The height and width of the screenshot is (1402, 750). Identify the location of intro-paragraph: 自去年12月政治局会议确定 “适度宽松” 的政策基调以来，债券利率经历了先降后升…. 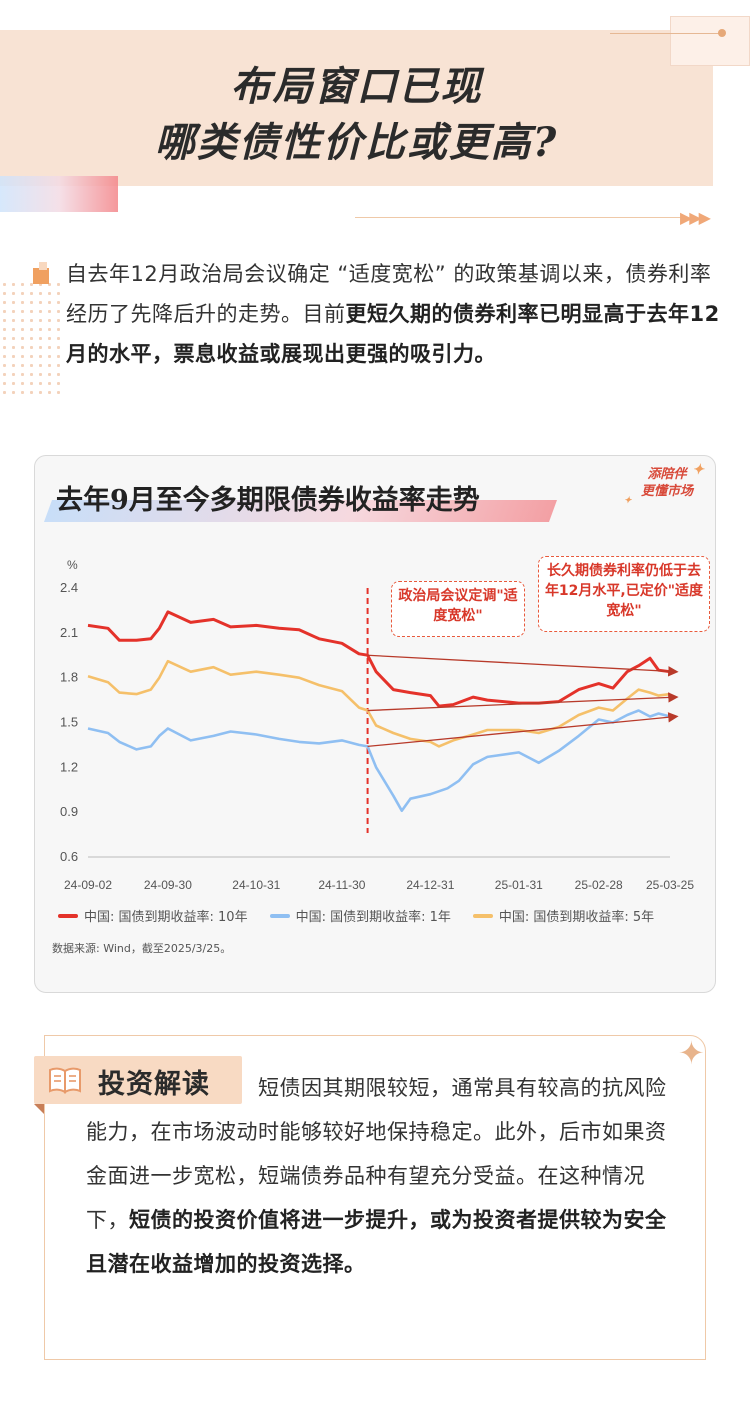
(396, 314).